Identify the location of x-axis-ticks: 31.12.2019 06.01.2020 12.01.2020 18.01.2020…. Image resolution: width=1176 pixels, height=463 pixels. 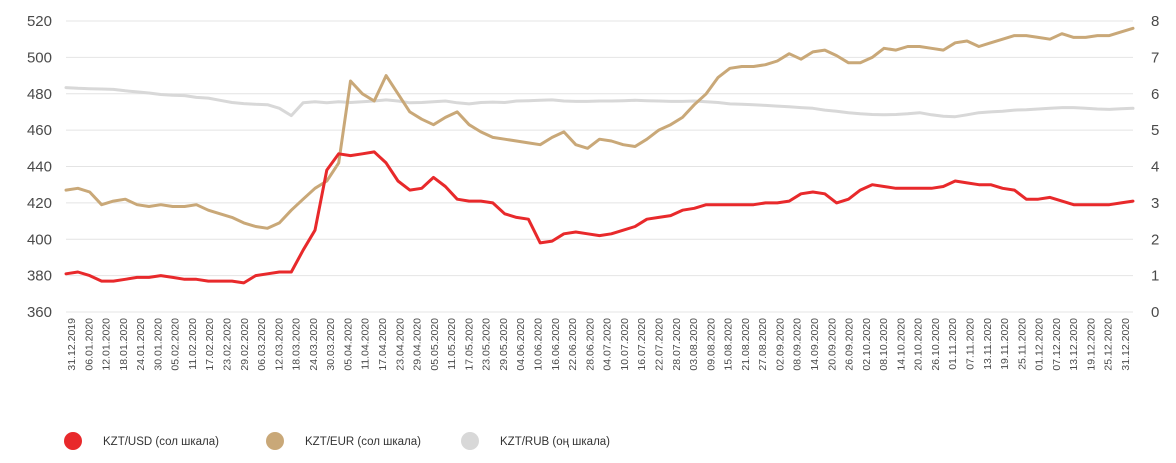
(599, 344).